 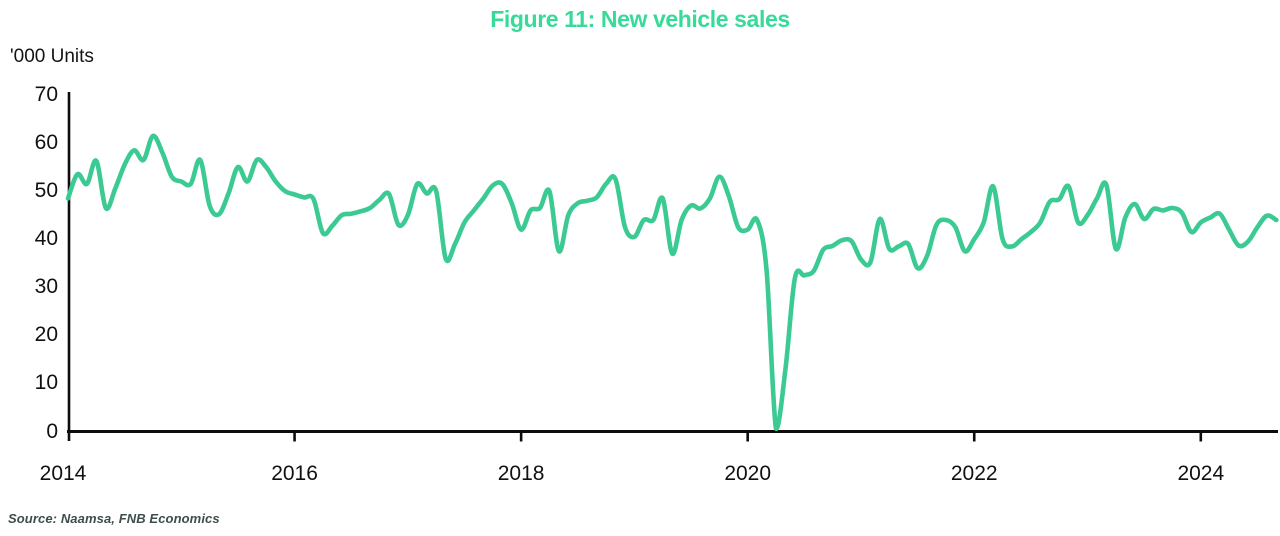 What do you see at coordinates (46, 287) in the screenshot?
I see `y-axis-tick-label: 30` at bounding box center [46, 287].